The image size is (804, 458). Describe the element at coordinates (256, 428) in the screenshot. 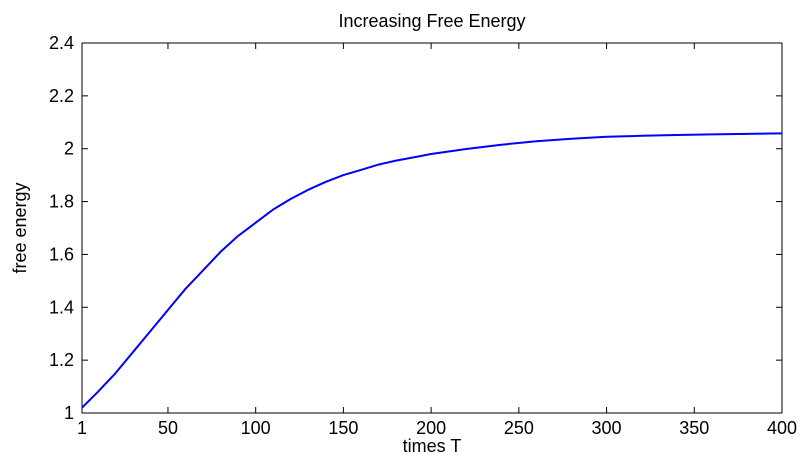

I see `x-tick-label: 100` at that location.